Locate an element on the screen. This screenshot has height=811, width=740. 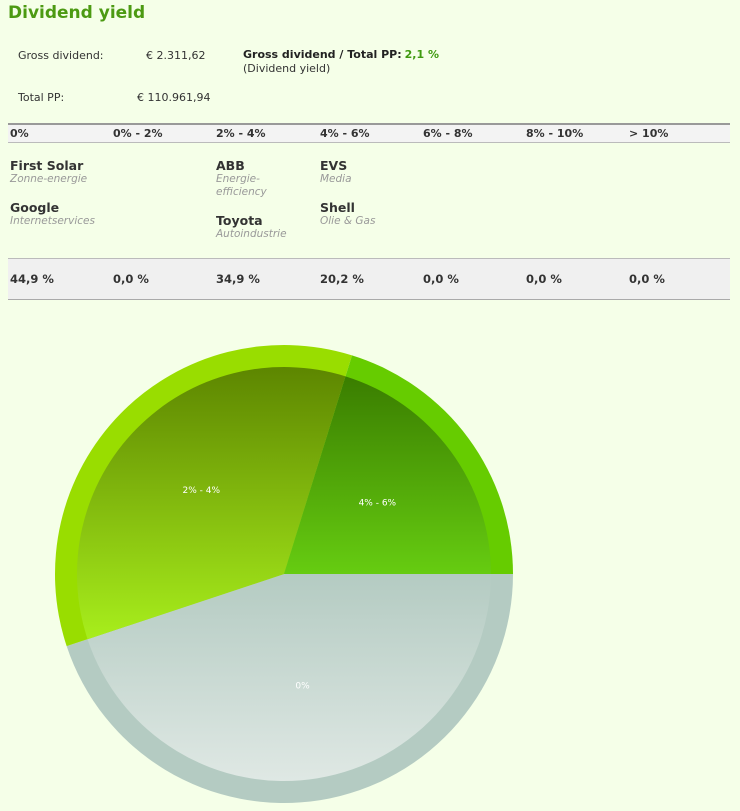
company-name: EVS is located at coordinates (334, 165).